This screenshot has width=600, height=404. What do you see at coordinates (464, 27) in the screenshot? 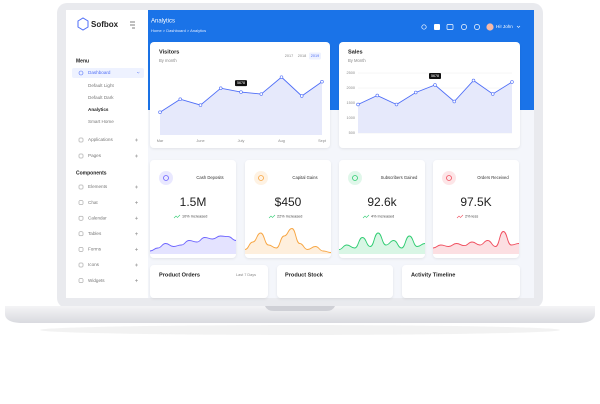
I see `notifications` at bounding box center [464, 27].